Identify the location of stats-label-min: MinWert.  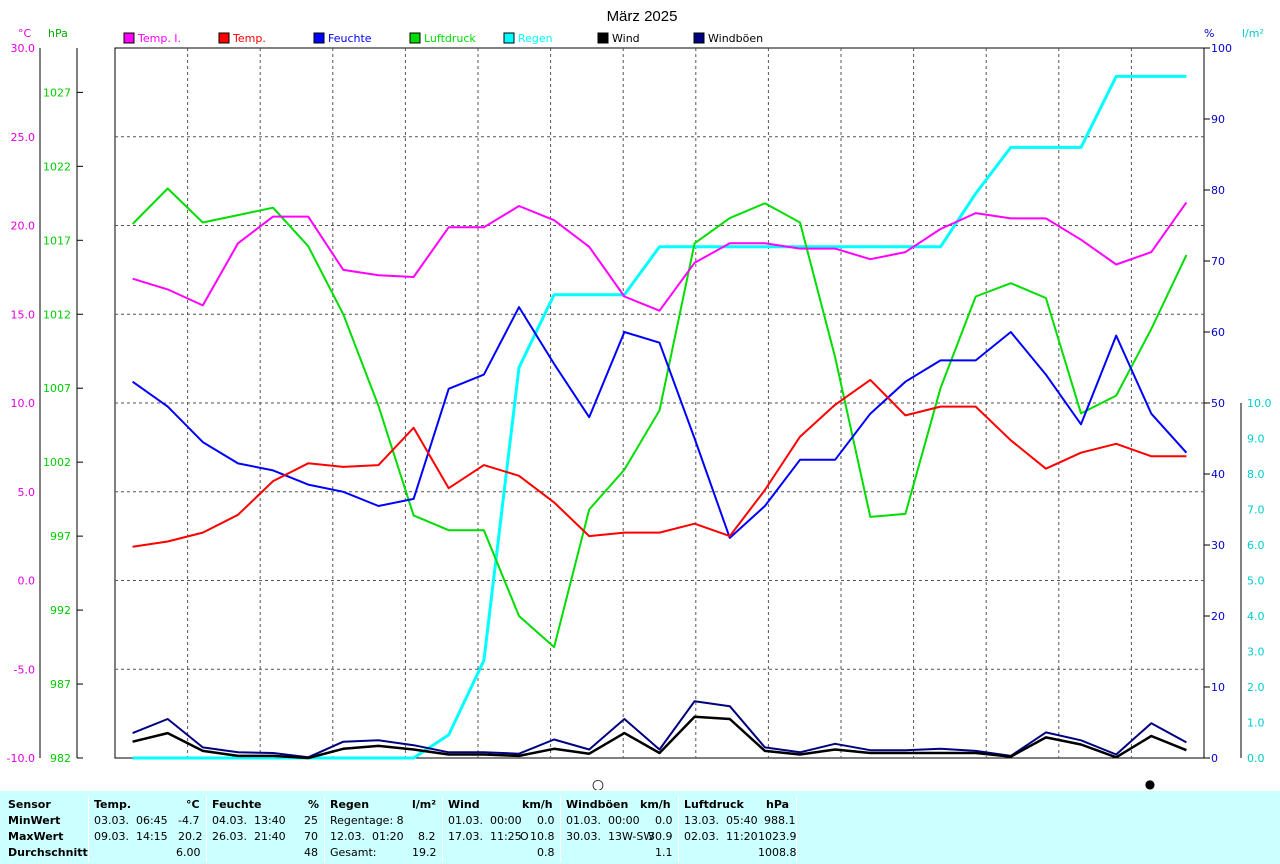
(34, 820).